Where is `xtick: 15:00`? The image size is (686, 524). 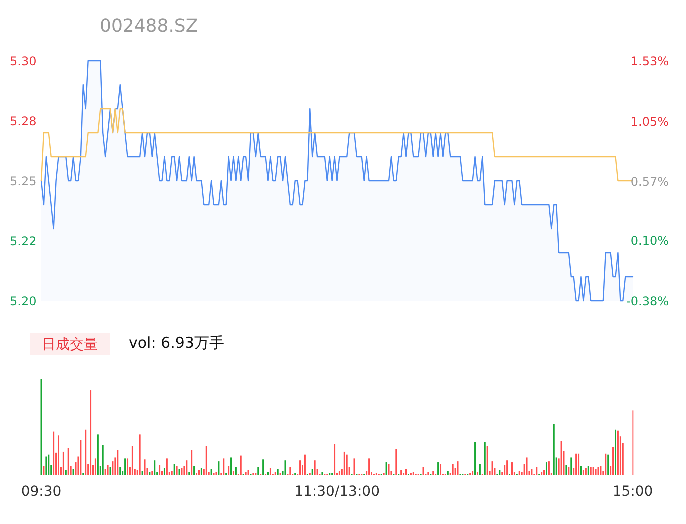 xtick: 15:00 is located at coordinates (633, 492).